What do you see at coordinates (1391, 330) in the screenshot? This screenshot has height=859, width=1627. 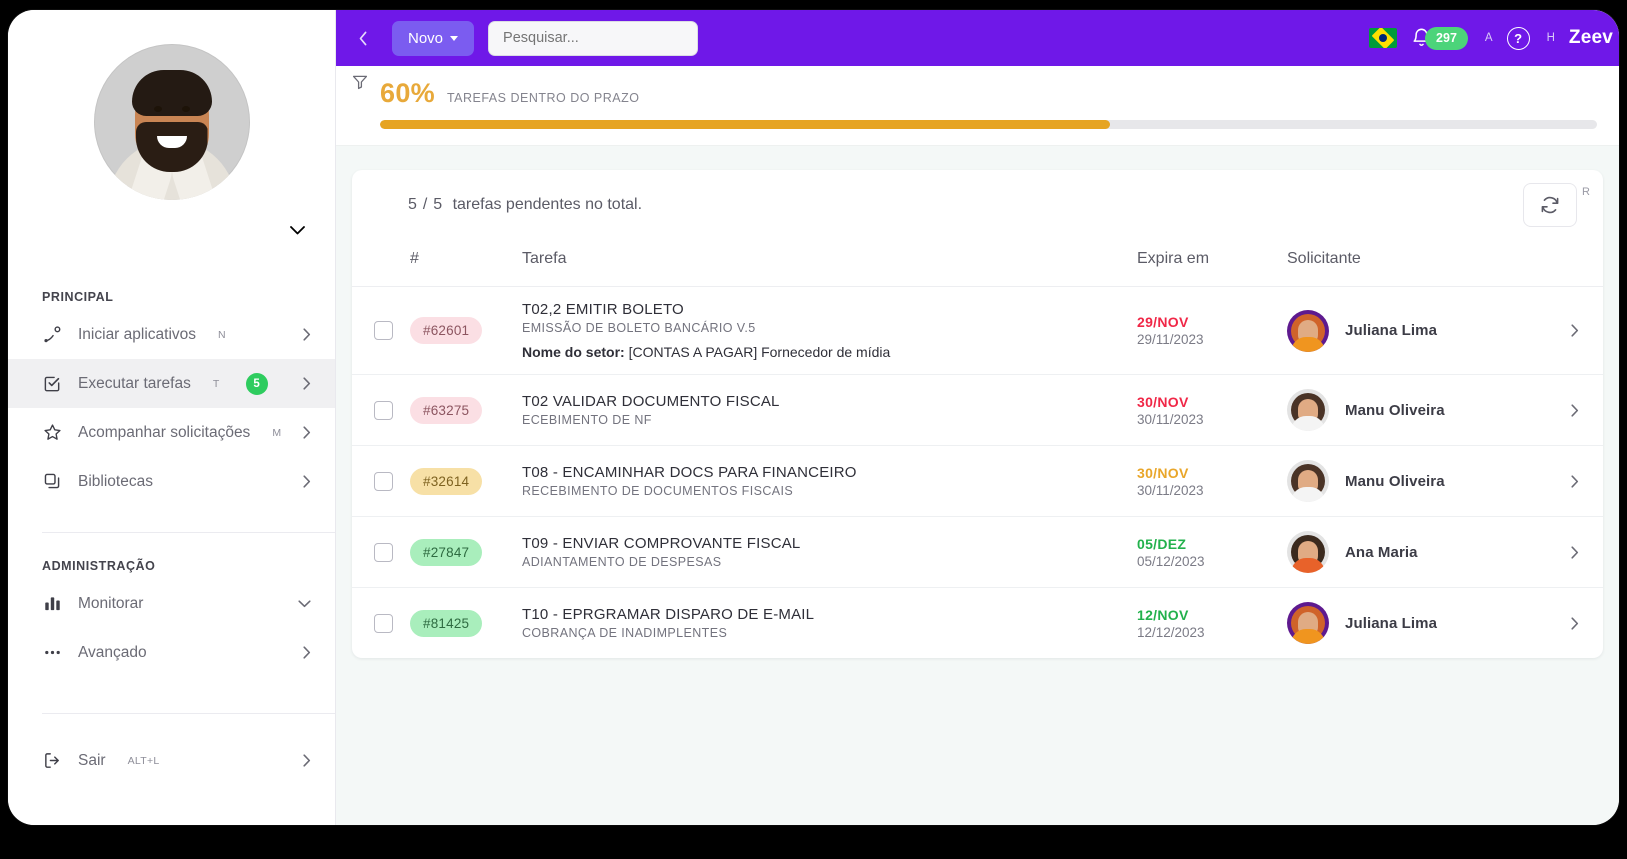 I see `requester-name: Juliana Lima` at bounding box center [1391, 330].